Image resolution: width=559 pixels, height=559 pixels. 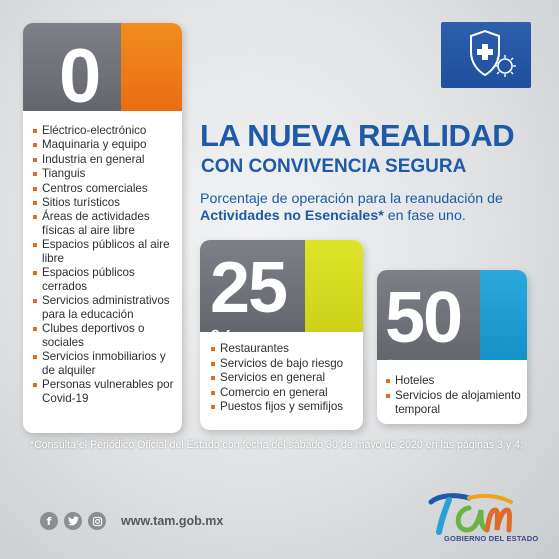 What do you see at coordinates (49, 521) in the screenshot?
I see `facebook-icon: f` at bounding box center [49, 521].